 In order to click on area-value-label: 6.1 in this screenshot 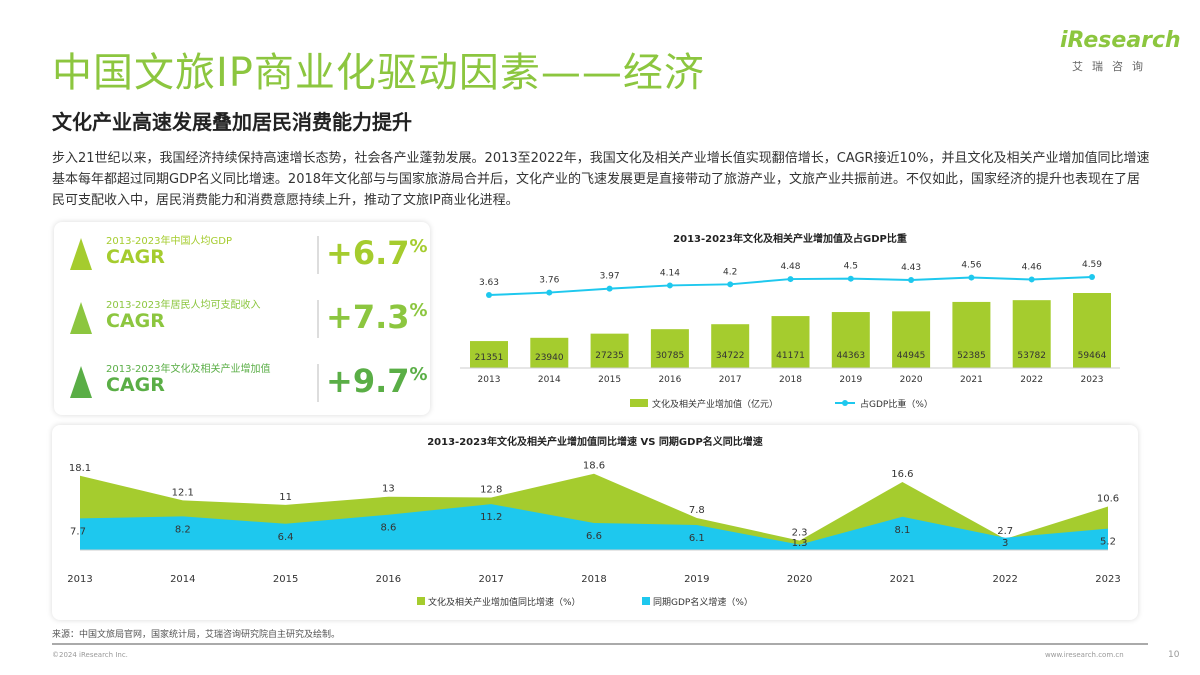, I will do `click(697, 538)`.